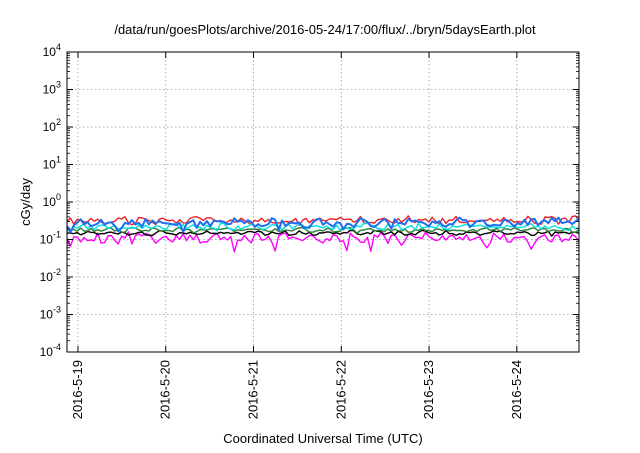  I want to click on y-tick-label: 10³, so click(52, 88).